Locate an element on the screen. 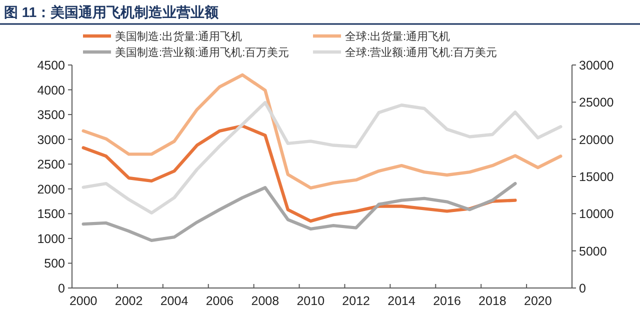 This screenshot has height=336, width=640. x-tick-label: 2010 is located at coordinates (310, 301).